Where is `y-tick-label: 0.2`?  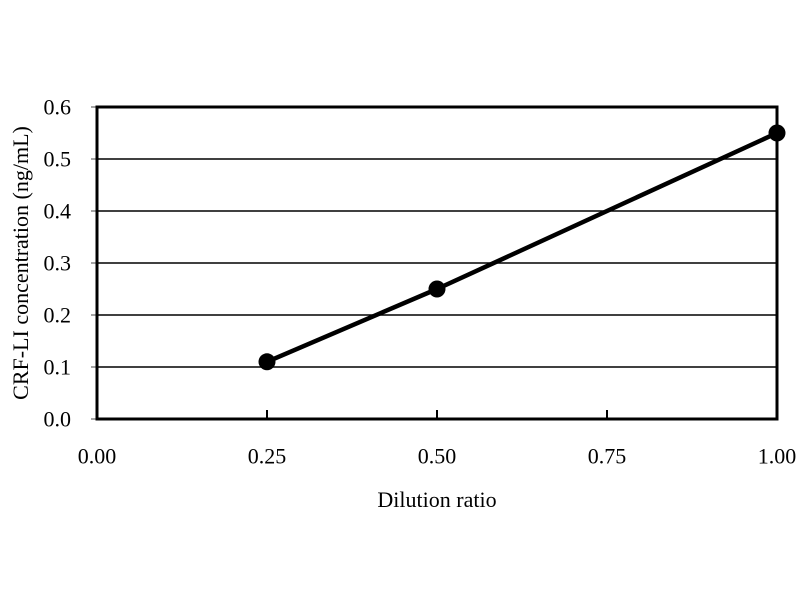
y-tick-label: 0.2 is located at coordinates (58, 315).